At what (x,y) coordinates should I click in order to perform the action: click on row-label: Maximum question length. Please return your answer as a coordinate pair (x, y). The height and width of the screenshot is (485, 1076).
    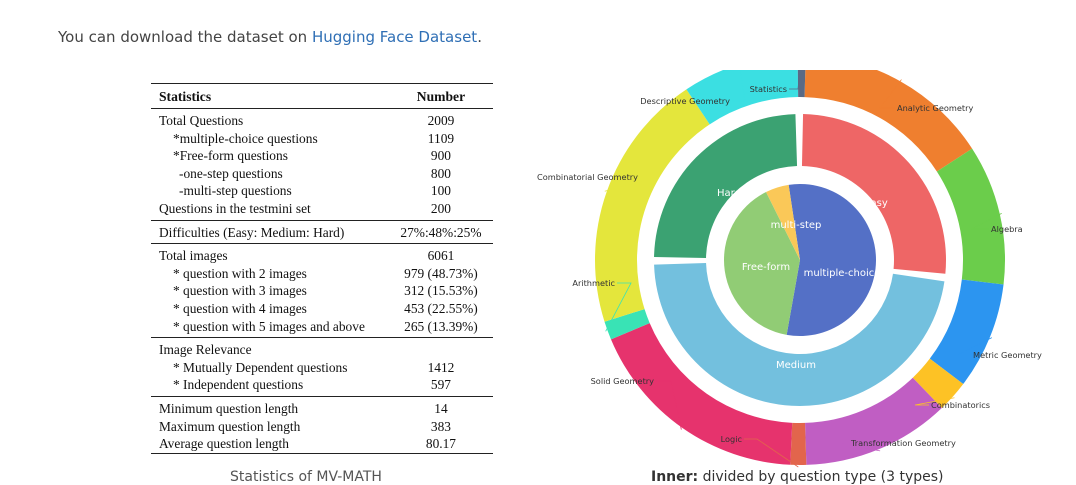
    Looking at the image, I should click on (230, 426).